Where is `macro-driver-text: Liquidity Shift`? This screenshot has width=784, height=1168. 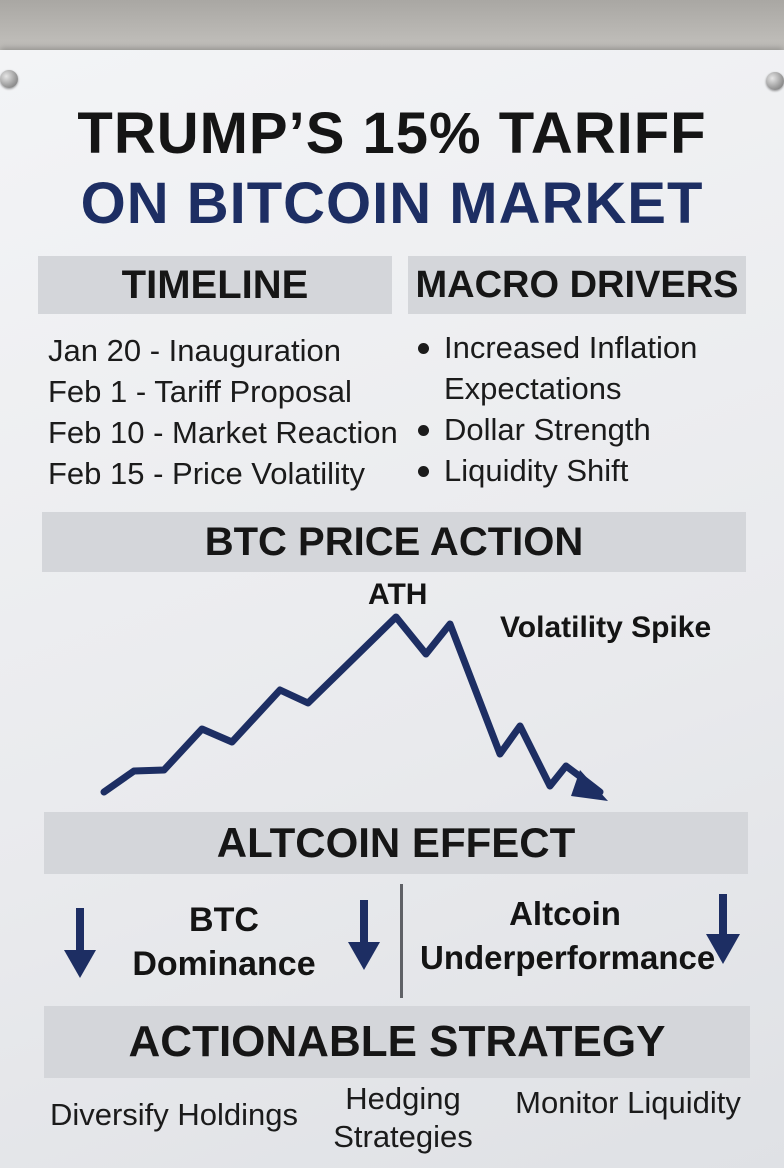
macro-driver-text: Liquidity Shift is located at coordinates (536, 470).